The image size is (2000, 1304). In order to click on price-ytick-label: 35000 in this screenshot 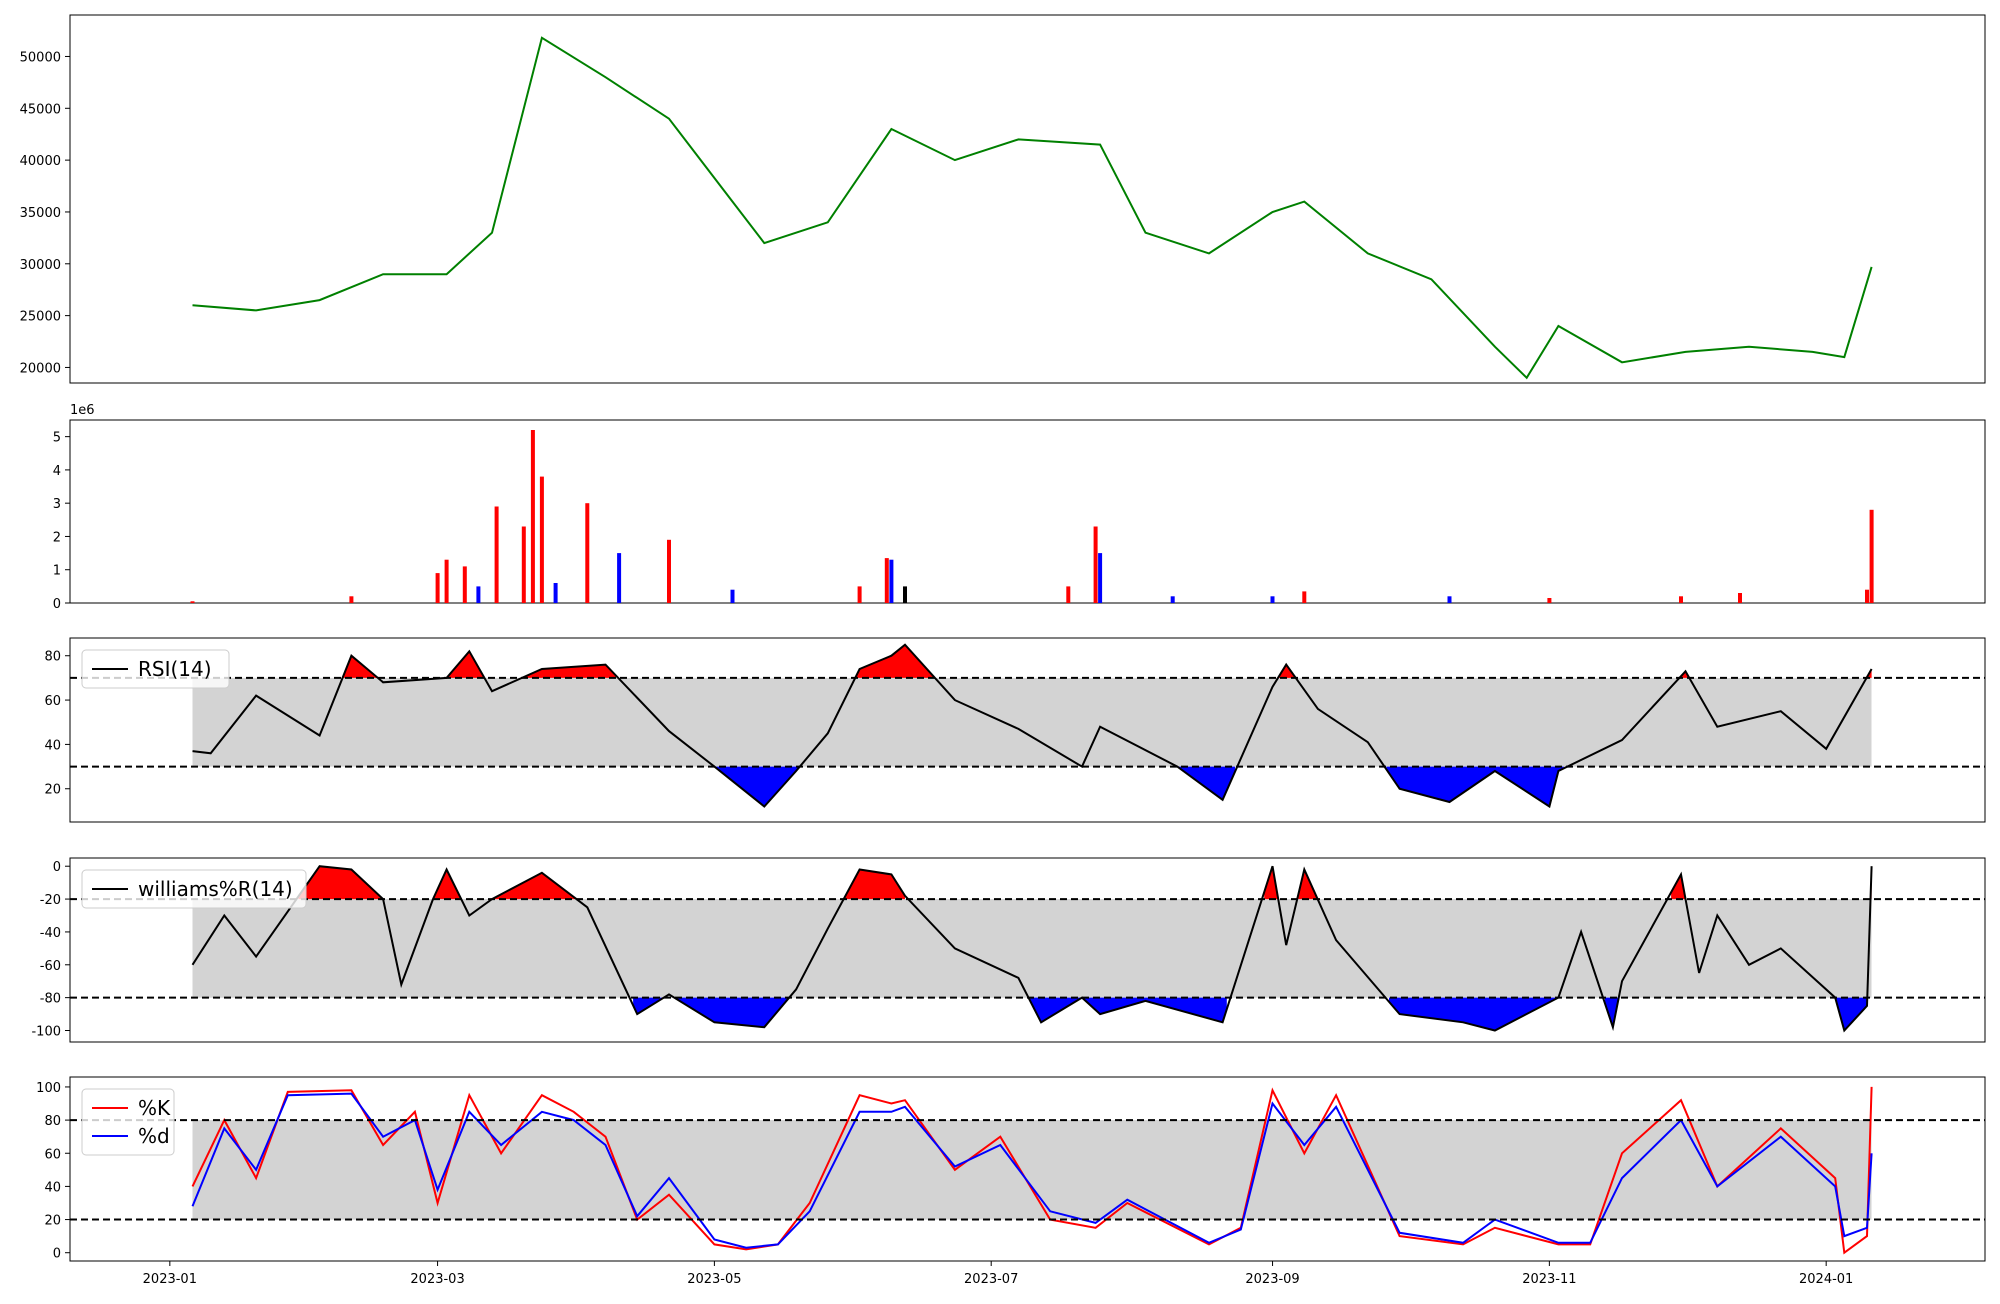, I will do `click(40, 213)`.